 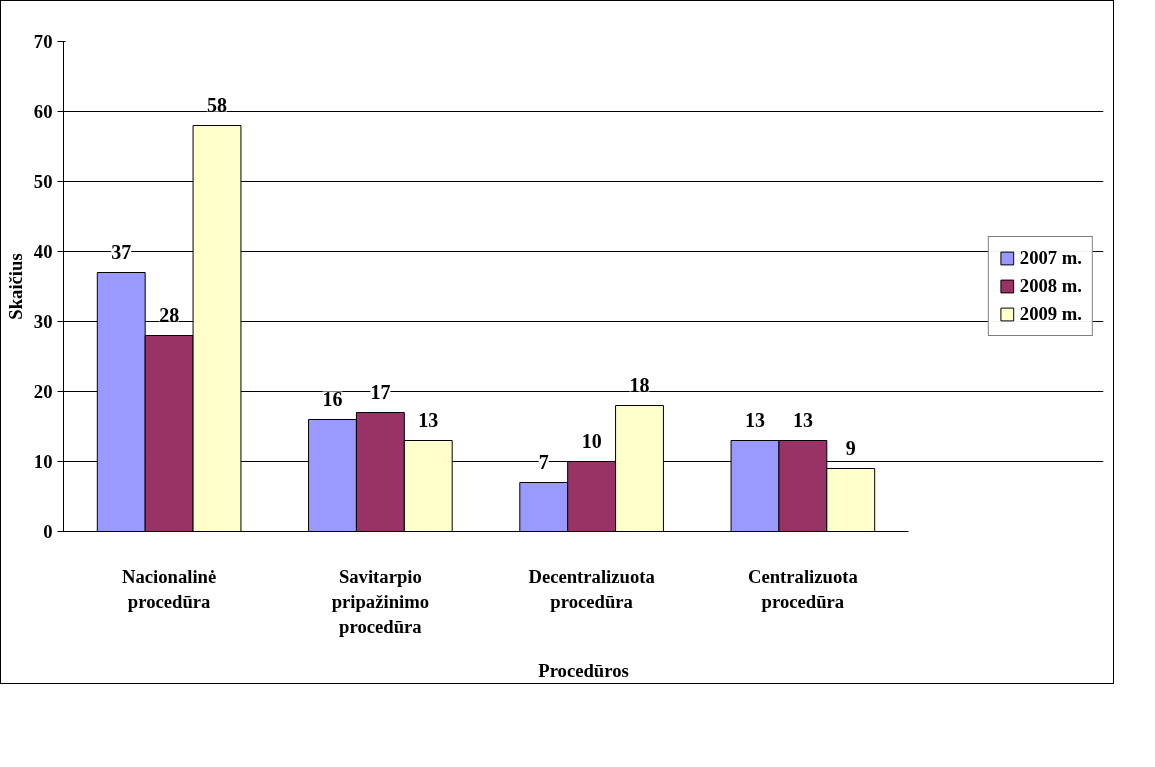 I want to click on y-axis-title: Skaičius, so click(x=15, y=286).